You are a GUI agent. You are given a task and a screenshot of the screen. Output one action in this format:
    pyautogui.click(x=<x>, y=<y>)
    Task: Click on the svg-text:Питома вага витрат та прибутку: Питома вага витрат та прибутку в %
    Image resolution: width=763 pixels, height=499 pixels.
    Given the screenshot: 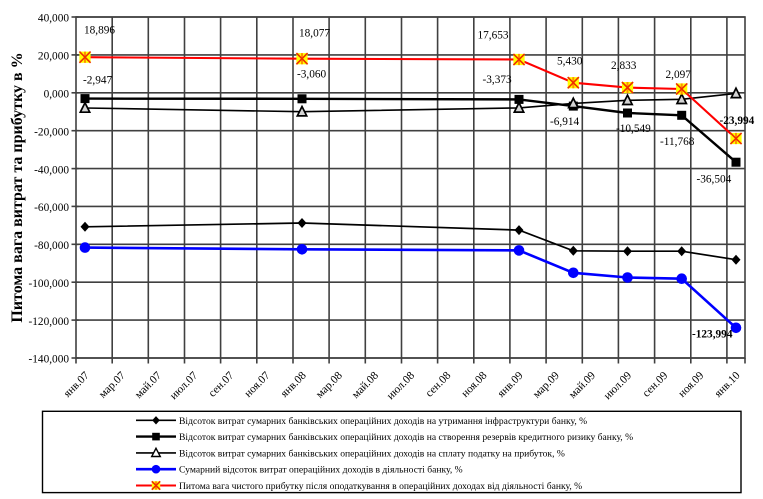 What is the action you would take?
    pyautogui.click(x=17, y=187)
    